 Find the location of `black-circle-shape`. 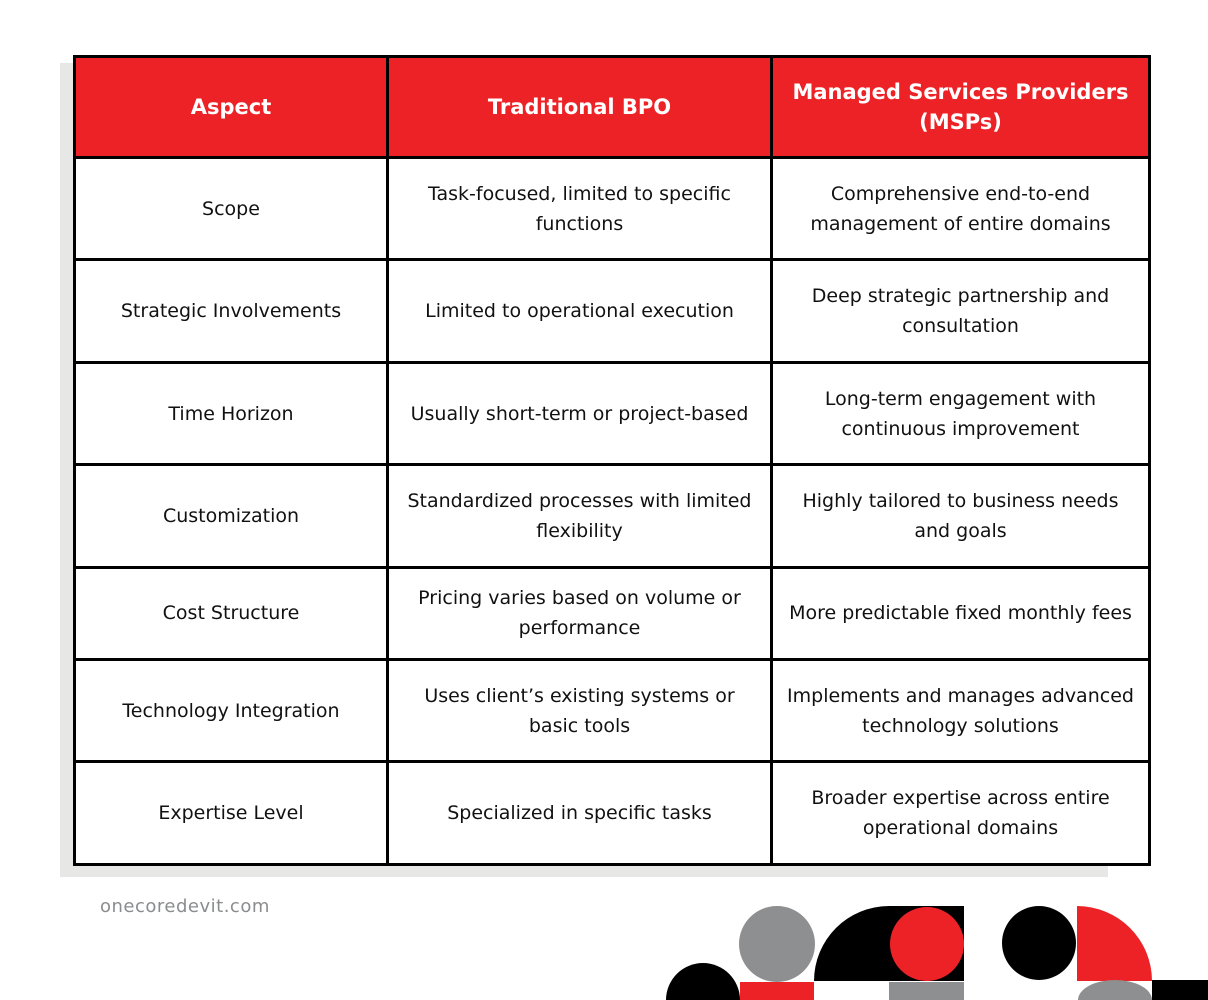

black-circle-shape is located at coordinates (1039, 943).